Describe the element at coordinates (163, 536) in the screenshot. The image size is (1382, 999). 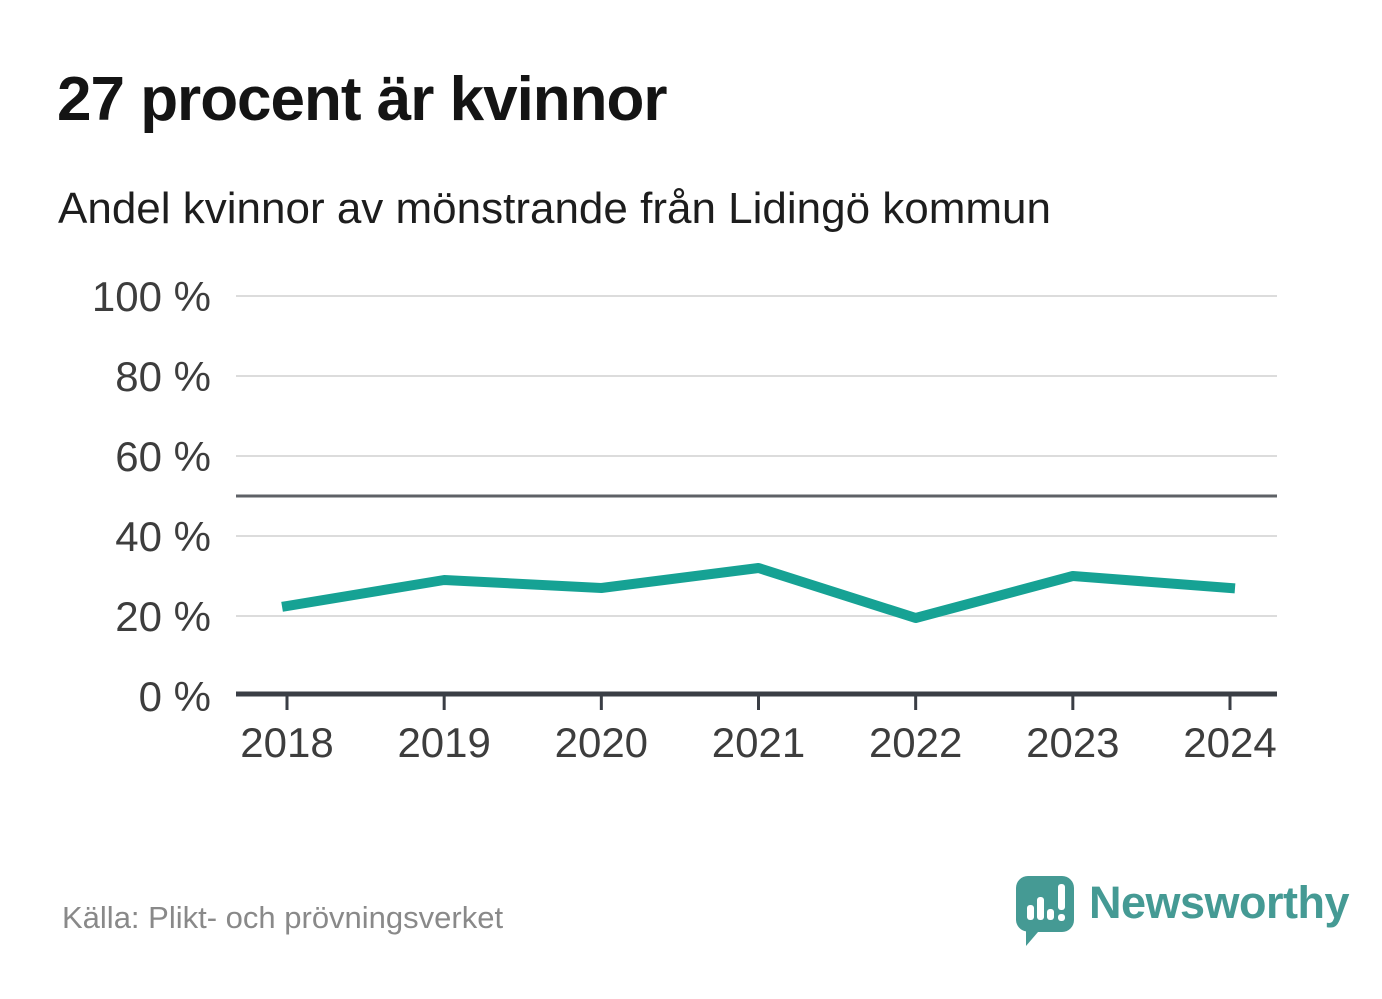
I see `y-tick-label: 40 %` at that location.